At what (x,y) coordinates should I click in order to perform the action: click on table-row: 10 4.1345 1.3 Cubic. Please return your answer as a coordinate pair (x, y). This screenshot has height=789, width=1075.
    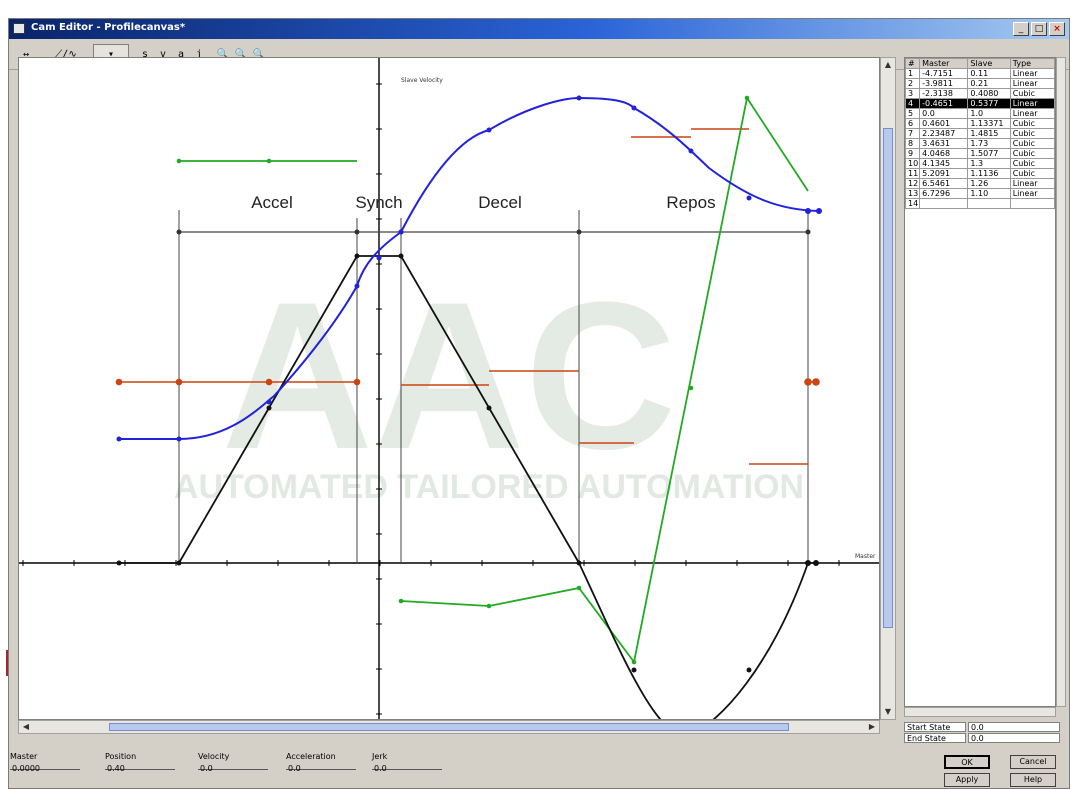
    Looking at the image, I should click on (980, 163).